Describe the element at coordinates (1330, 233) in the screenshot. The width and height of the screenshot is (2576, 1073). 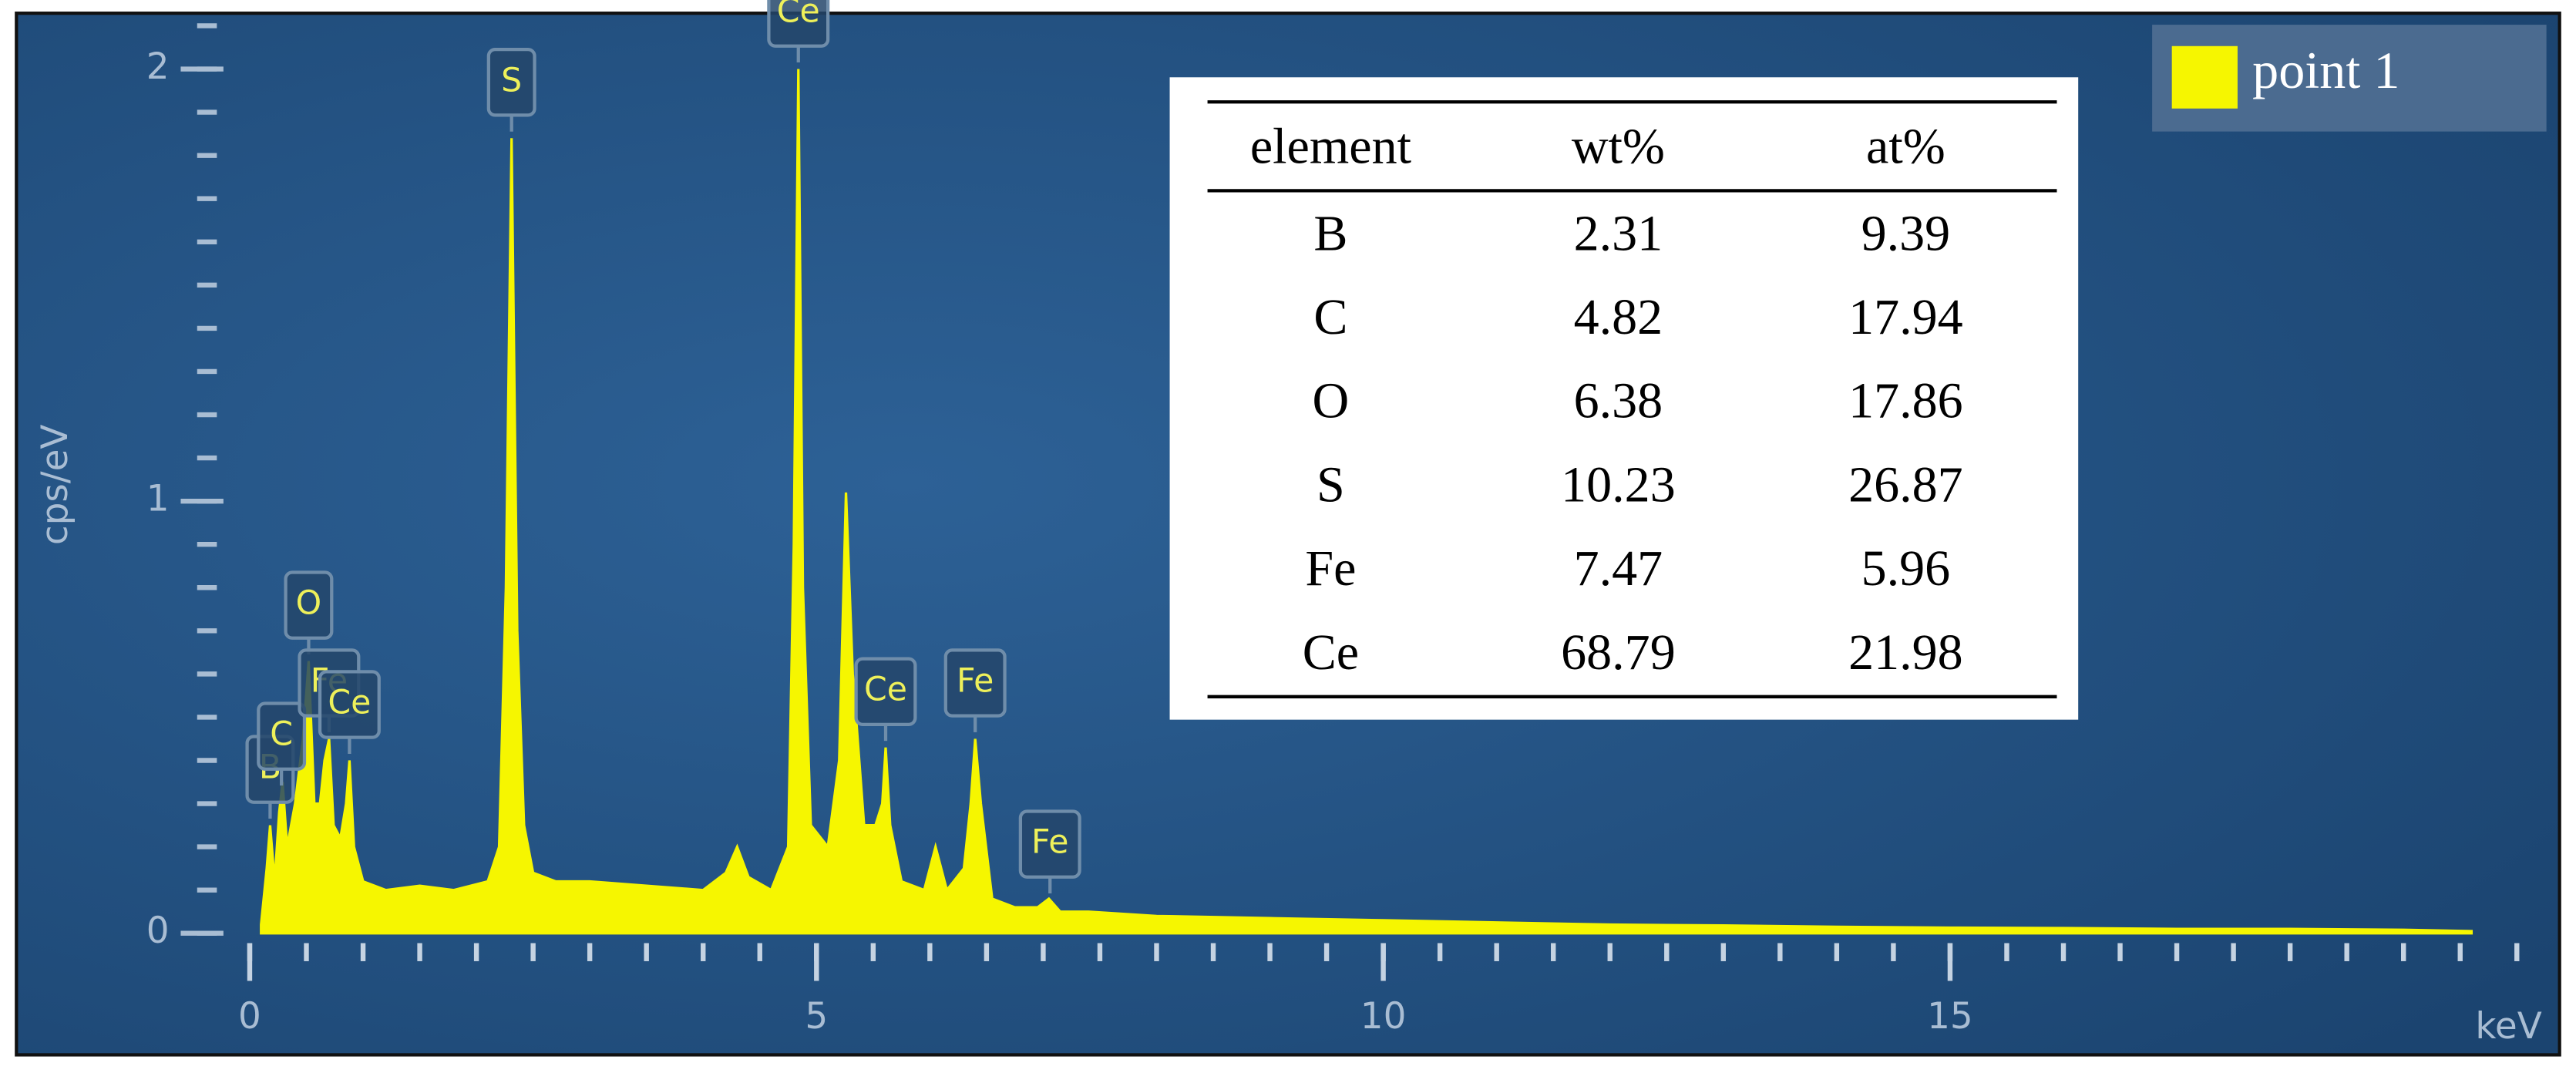
I see `table-cell: B` at that location.